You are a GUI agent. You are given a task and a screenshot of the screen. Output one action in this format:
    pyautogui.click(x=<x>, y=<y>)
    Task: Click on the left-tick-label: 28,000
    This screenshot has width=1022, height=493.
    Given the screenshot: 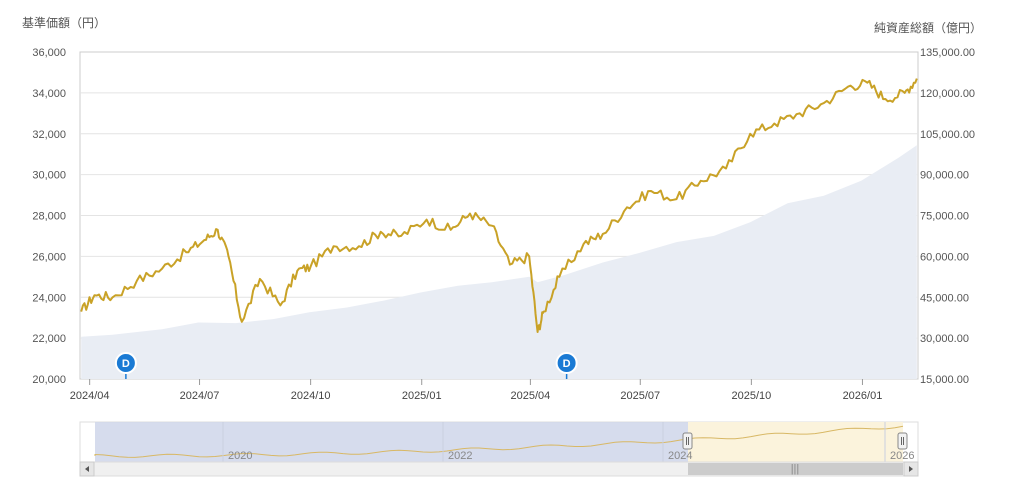 What is the action you would take?
    pyautogui.click(x=49, y=217)
    